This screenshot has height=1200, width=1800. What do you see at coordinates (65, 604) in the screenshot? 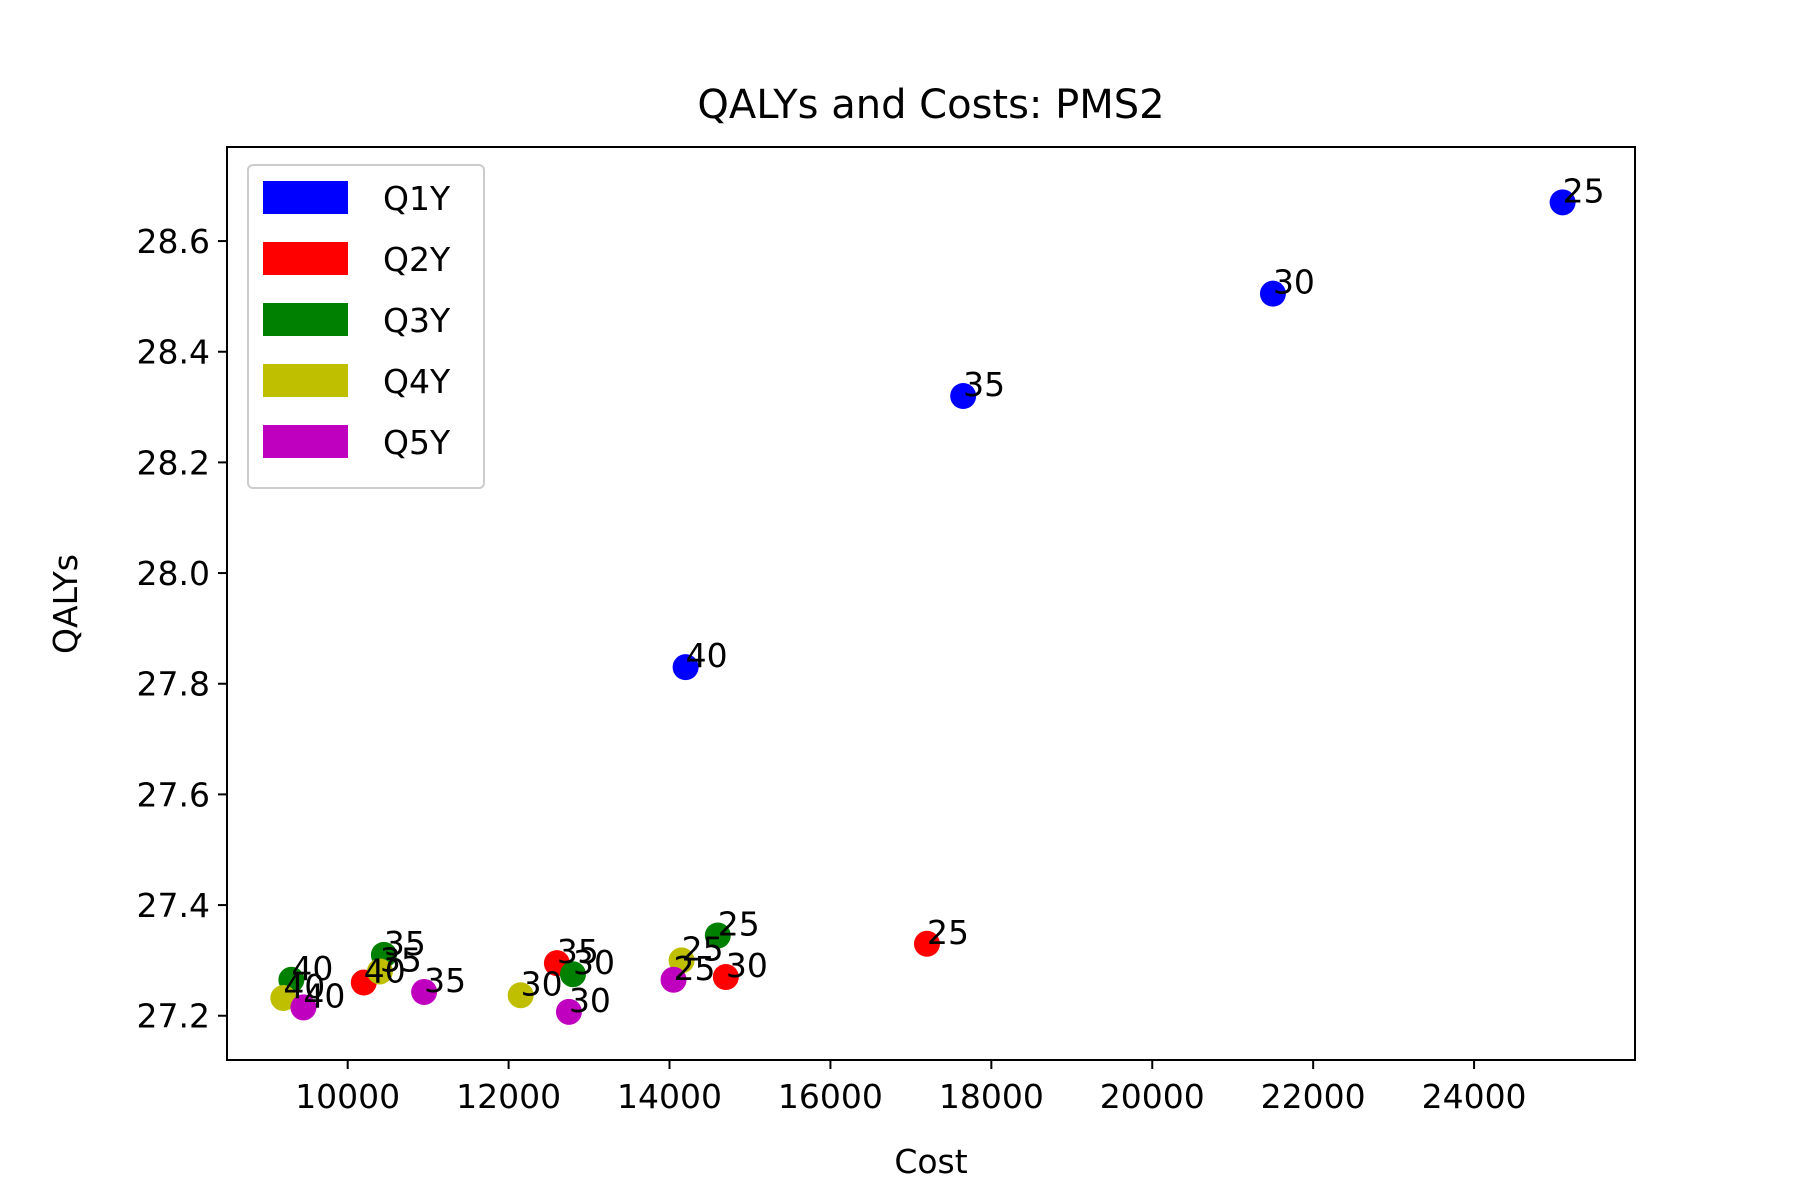
I see `y-axis-label: QALYs` at bounding box center [65, 604].